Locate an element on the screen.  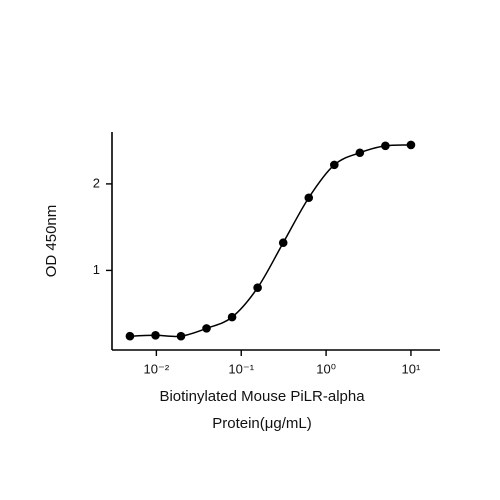
x-tick-label: 10⁻² is located at coordinates (157, 368).